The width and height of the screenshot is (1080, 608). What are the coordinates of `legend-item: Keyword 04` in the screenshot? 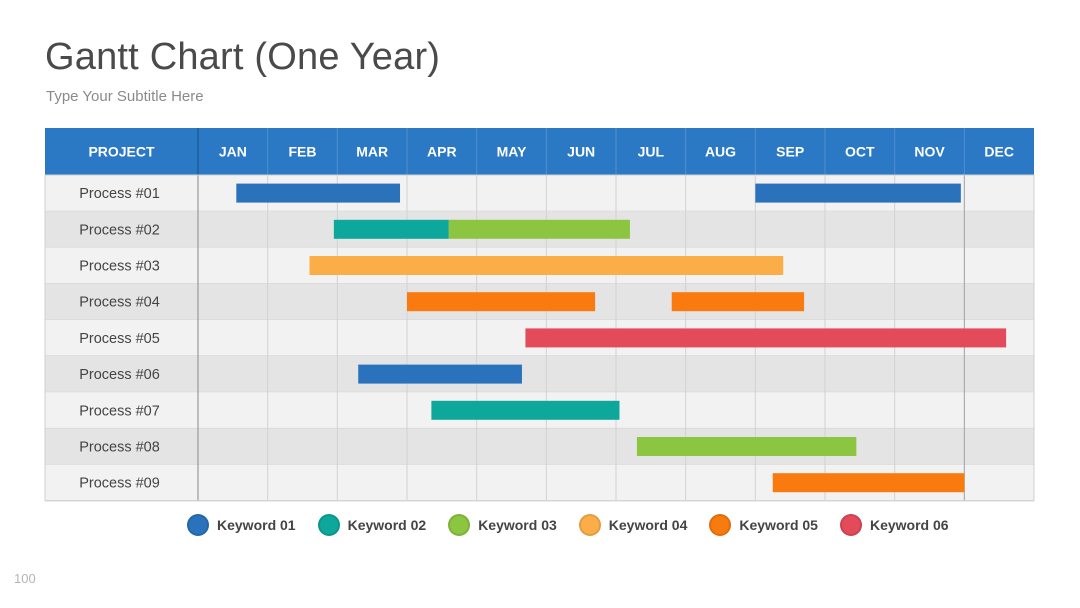 It's located at (633, 525).